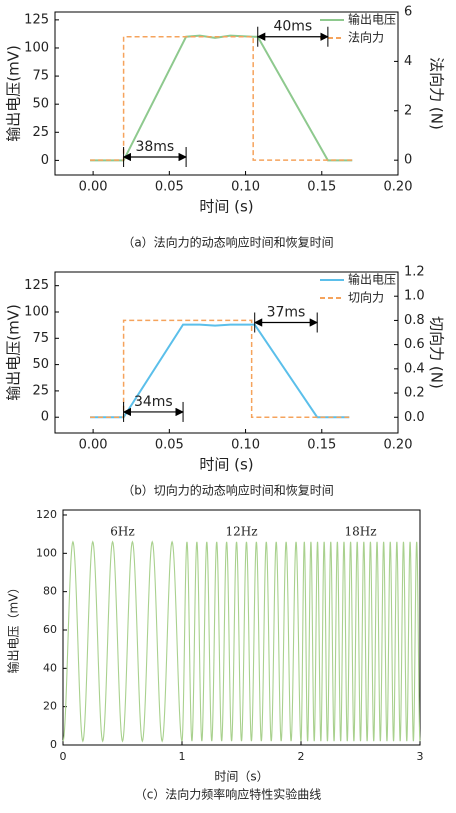  Describe the element at coordinates (13, 628) in the screenshot. I see `y-axis-label: 输出电压（mV）` at that location.